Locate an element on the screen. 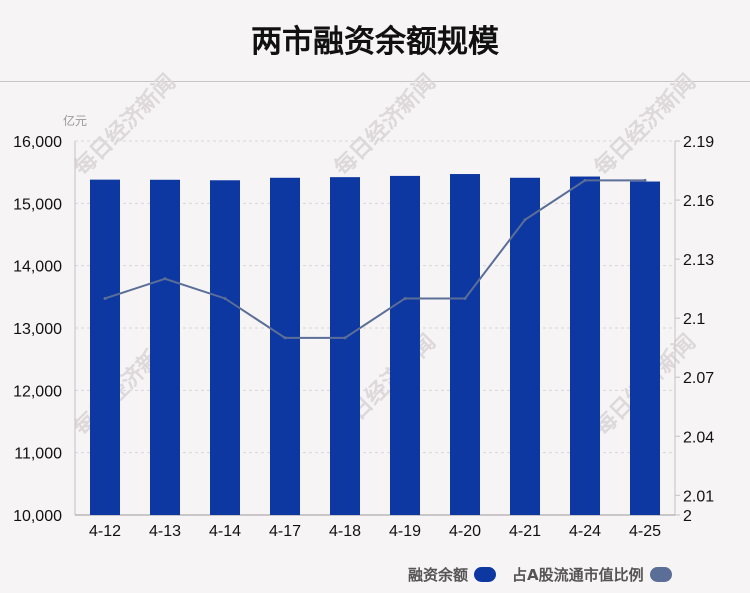 The width and height of the screenshot is (750, 593). title-divider is located at coordinates (375, 81).